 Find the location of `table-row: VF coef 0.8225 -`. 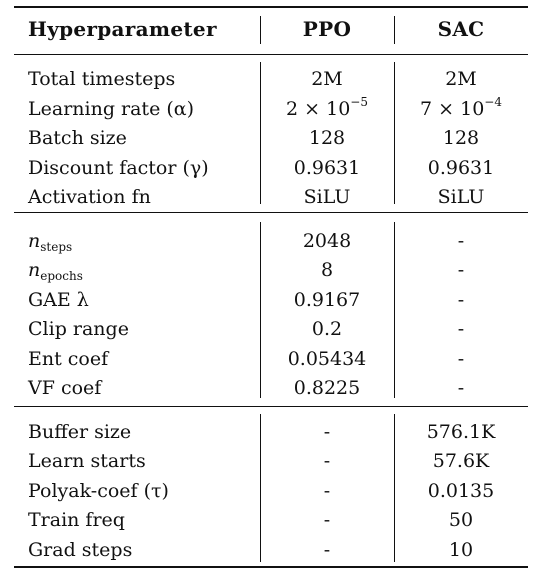

table-row: VF coef 0.8225 - is located at coordinates (271, 389).